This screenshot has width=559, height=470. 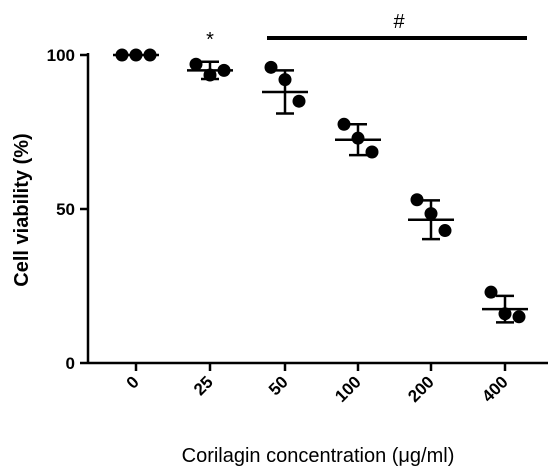 I want to click on x-tick-label: 100, so click(x=347, y=388).